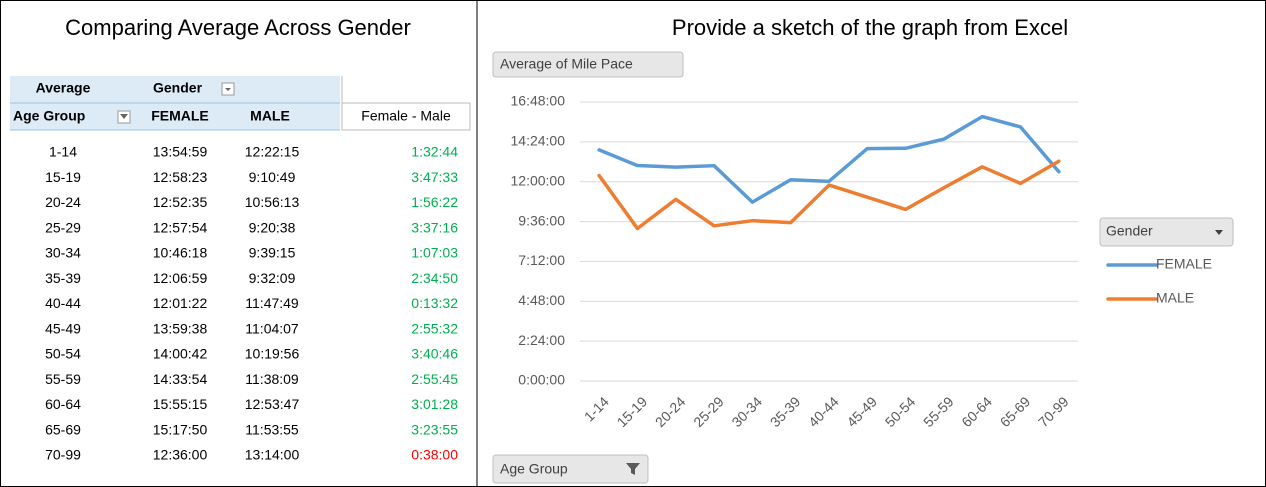 The image size is (1266, 487). I want to click on male-cell: 9:20:38, so click(272, 227).